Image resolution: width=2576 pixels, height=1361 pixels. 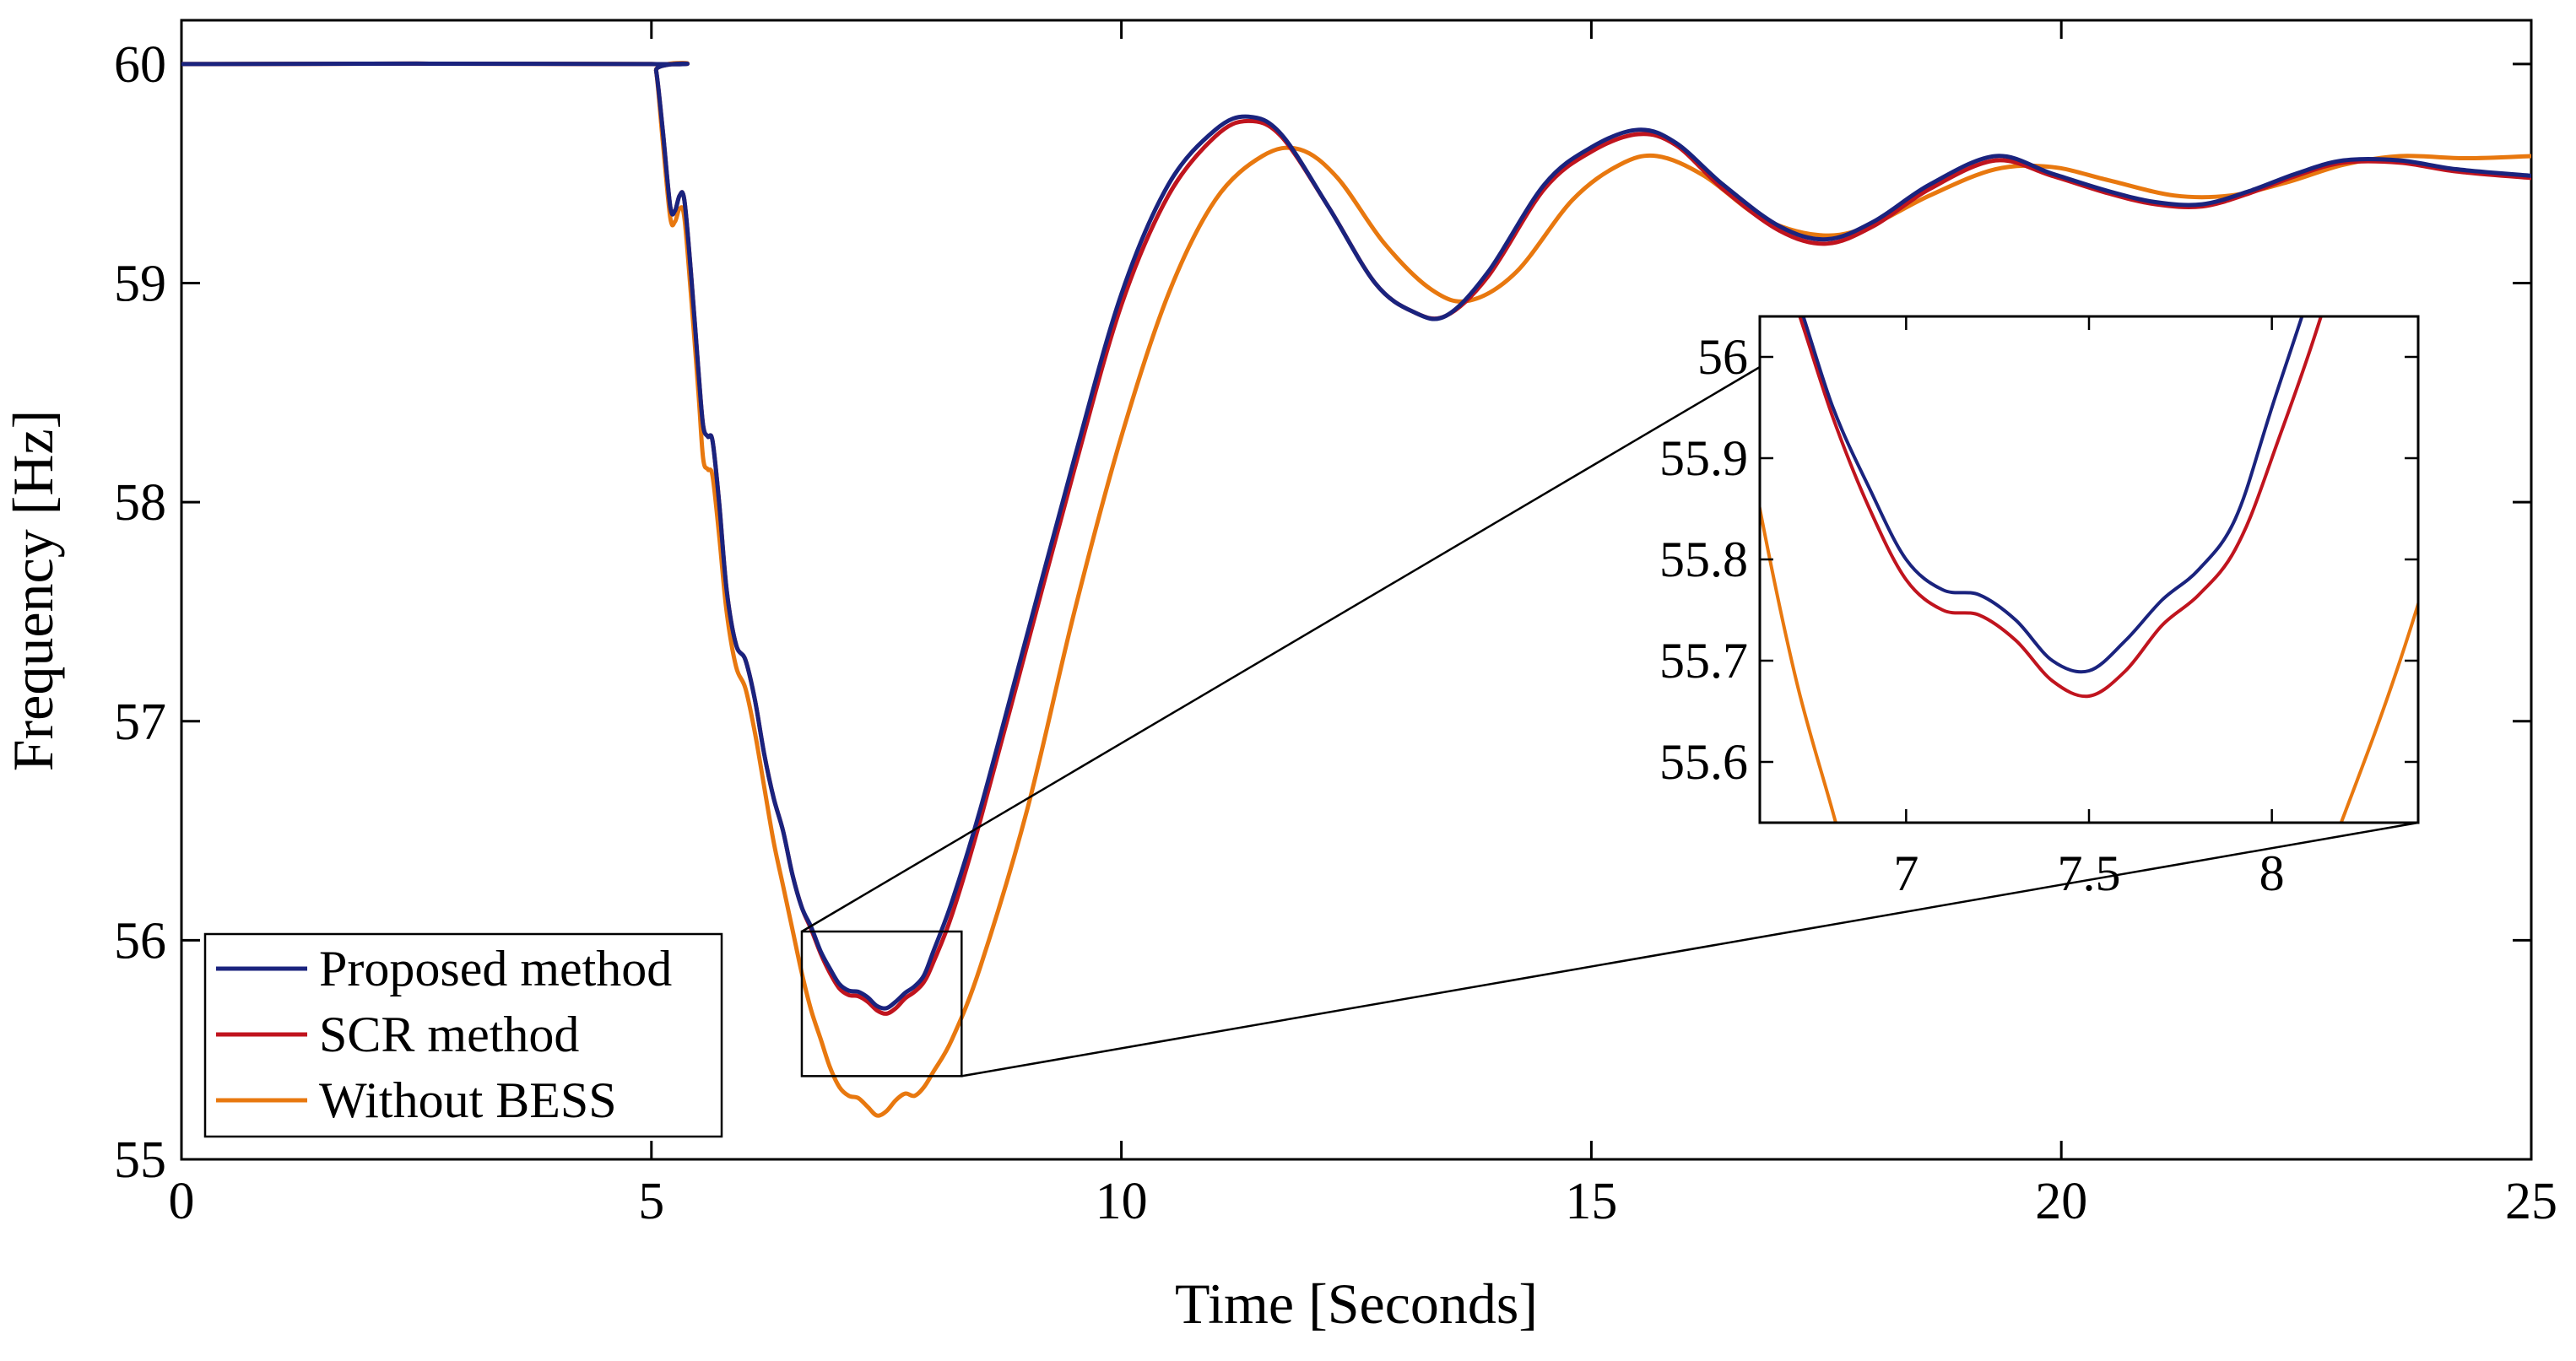 I want to click on inset-x-tick-label: 7, so click(x=1905, y=873).